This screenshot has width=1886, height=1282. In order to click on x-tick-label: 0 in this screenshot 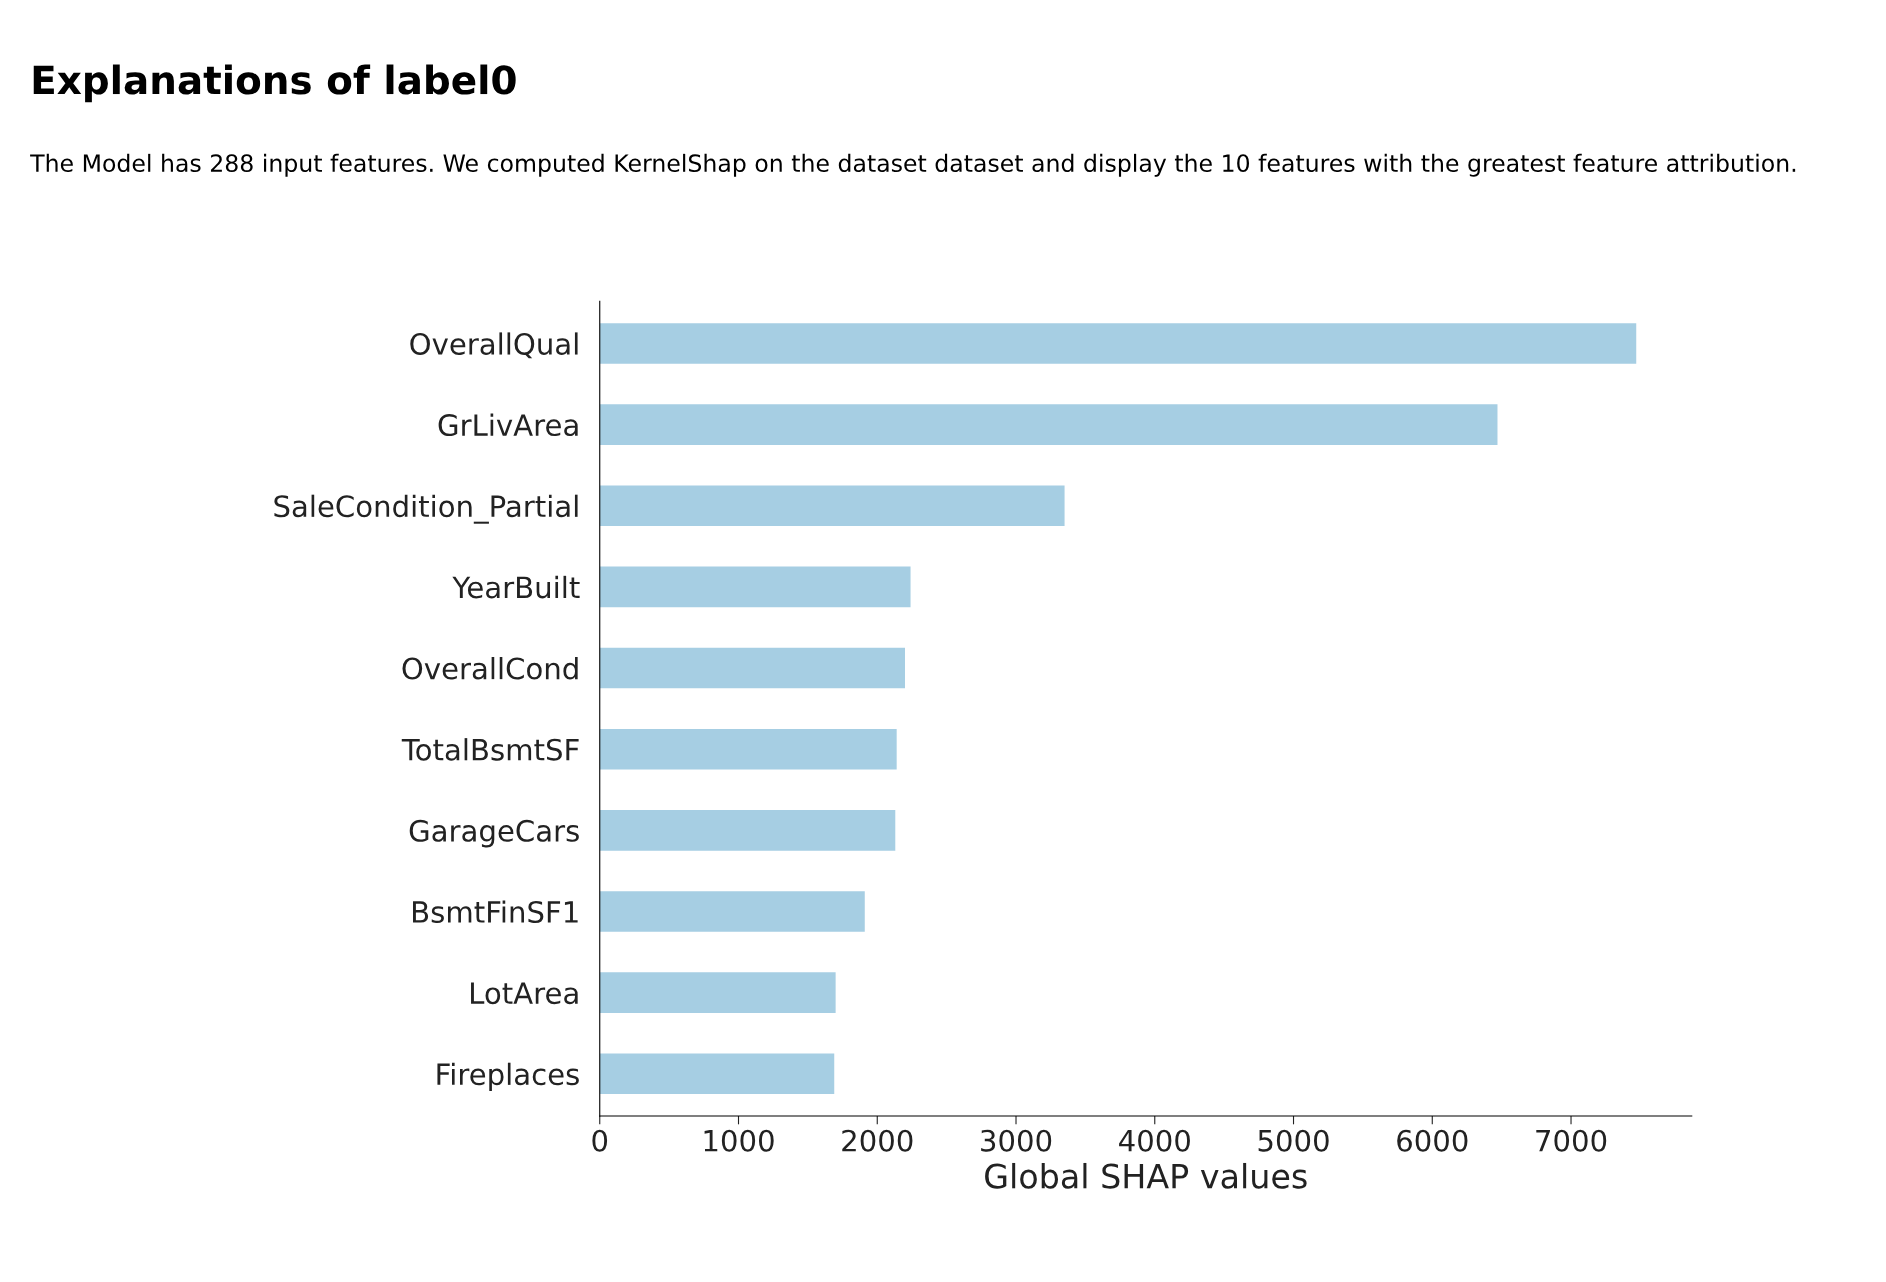, I will do `click(600, 1140)`.